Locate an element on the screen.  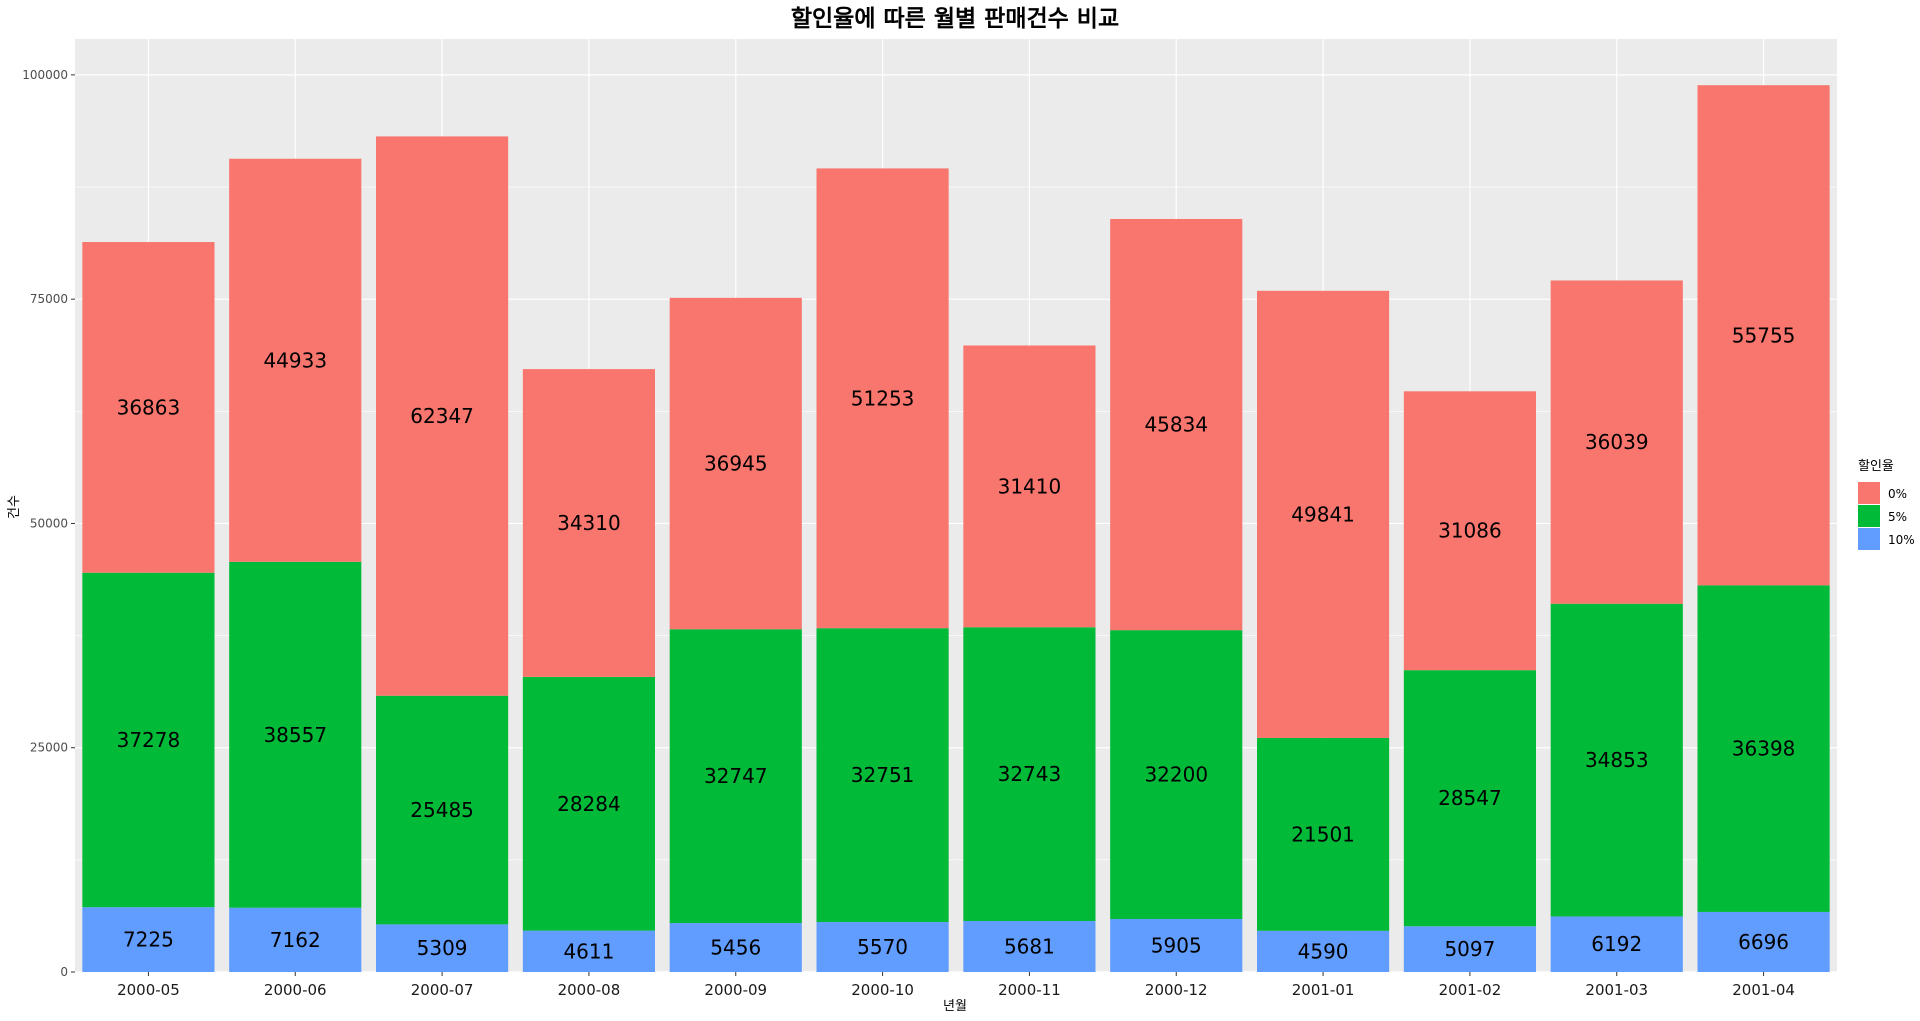
y-tick-label: 100000 is located at coordinates (45, 75).